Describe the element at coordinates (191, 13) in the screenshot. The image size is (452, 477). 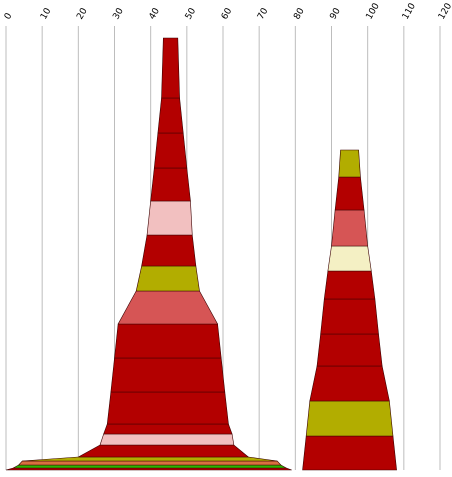
I see `x-tick-label: 50` at that location.